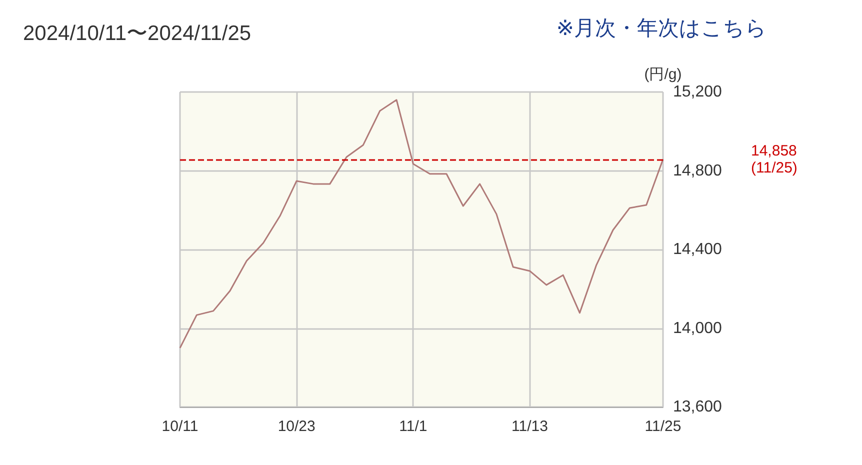 This screenshot has width=862, height=465. I want to click on ref-line-label: 14,858 (11/25), so click(774, 159).